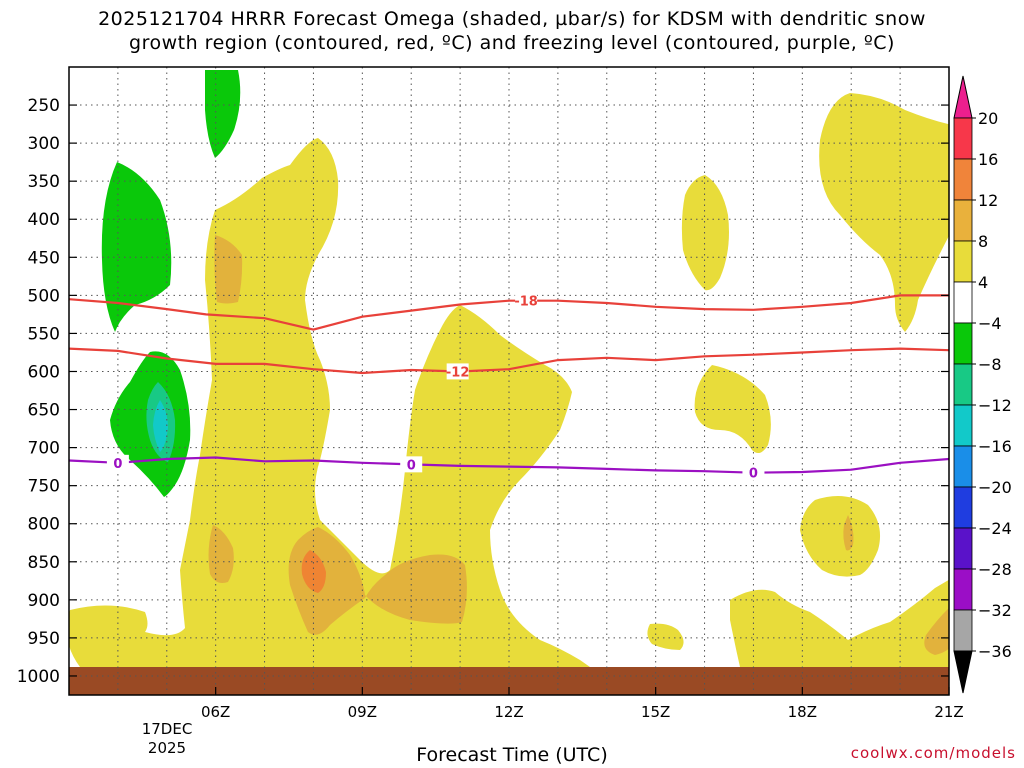 This screenshot has height=768, width=1024. Describe the element at coordinates (582, 704) in the screenshot. I see `x-axis-time: 06Z 09Z 12Z 15Z 18Z 21Z` at that location.